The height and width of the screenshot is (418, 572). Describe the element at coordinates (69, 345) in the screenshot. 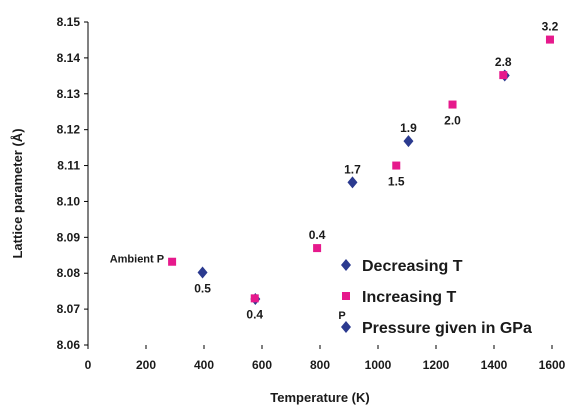

I see `y-tick-label: 8.06` at that location.